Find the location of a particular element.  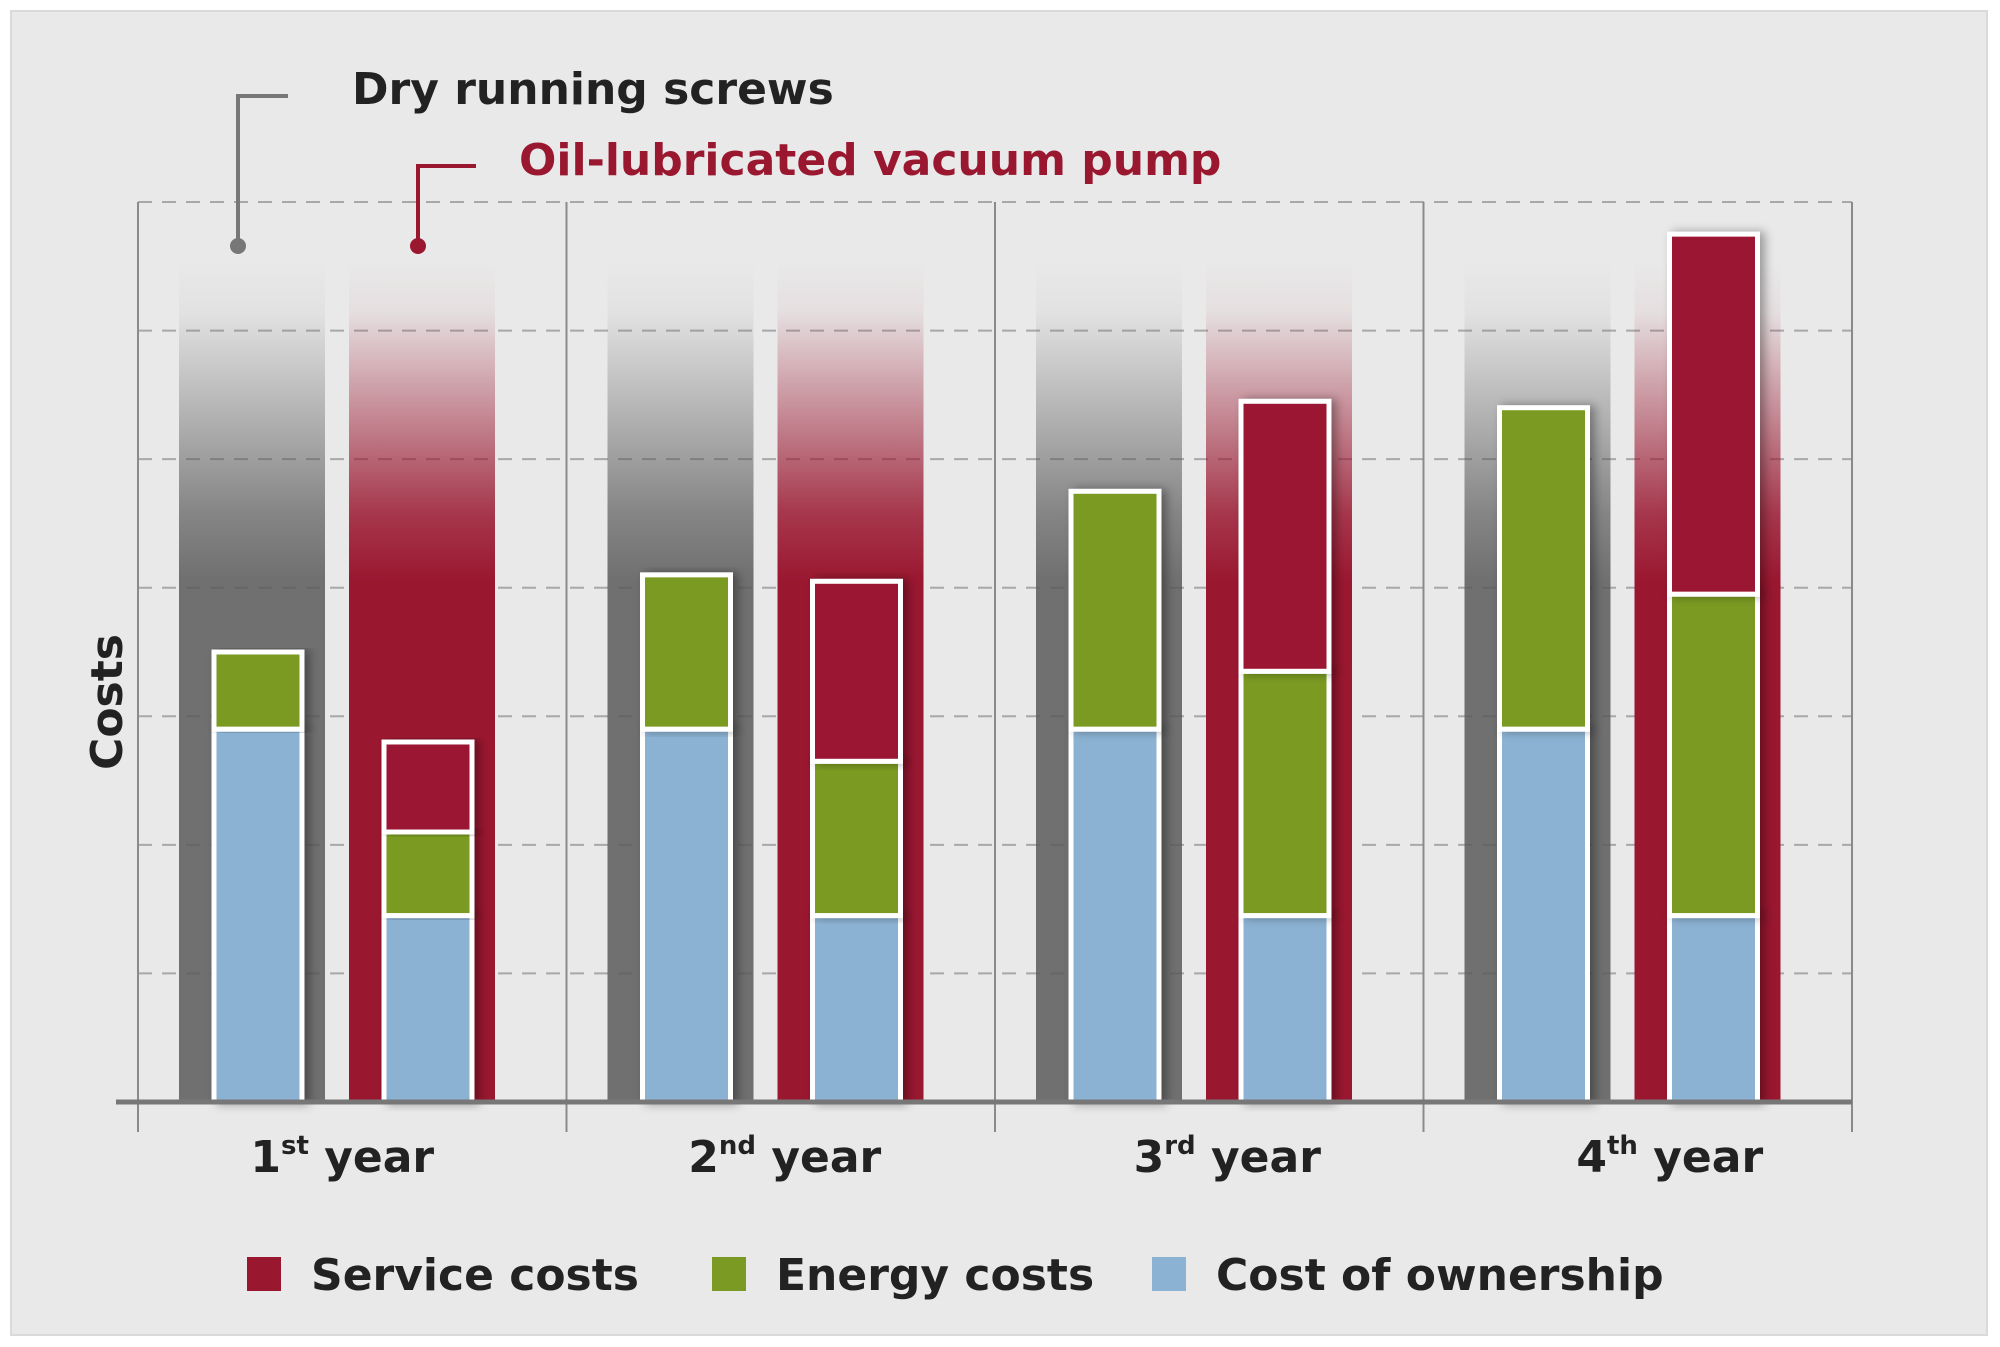

x-tick-label-year-2: 2nd year is located at coordinates (784, 1157).